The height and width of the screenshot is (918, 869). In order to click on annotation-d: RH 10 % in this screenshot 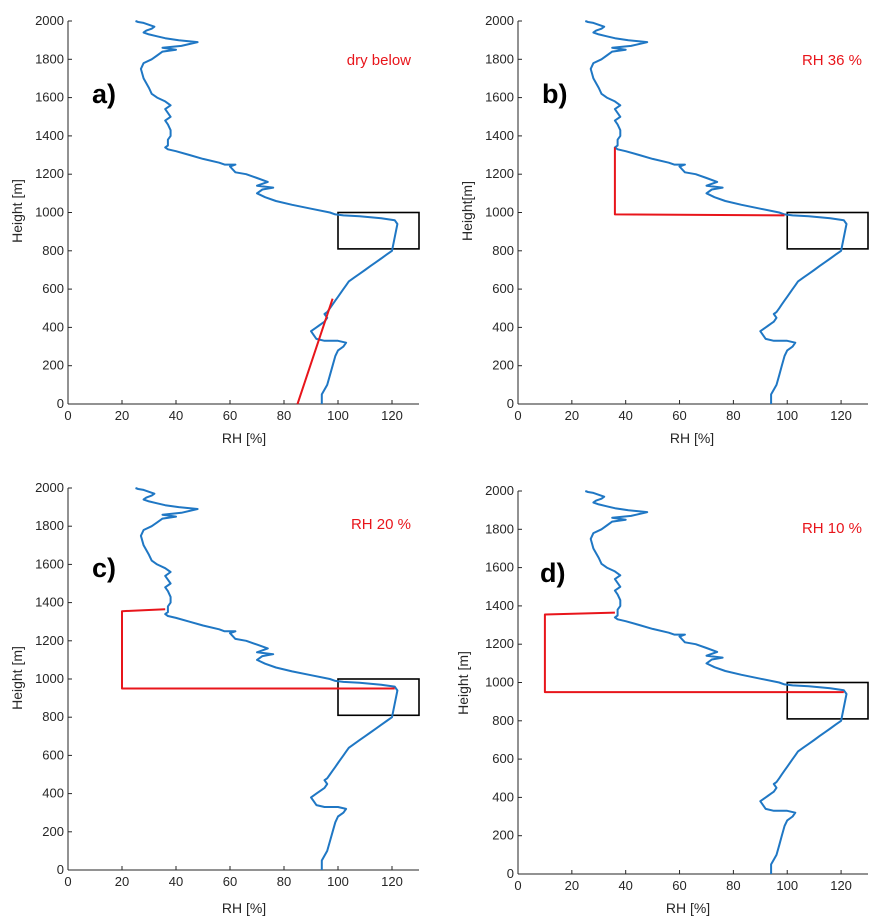, I will do `click(832, 528)`.